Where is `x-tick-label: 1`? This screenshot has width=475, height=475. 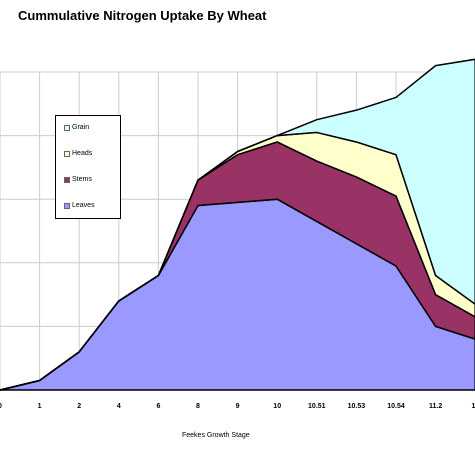 x-tick-label: 1 is located at coordinates (40, 406).